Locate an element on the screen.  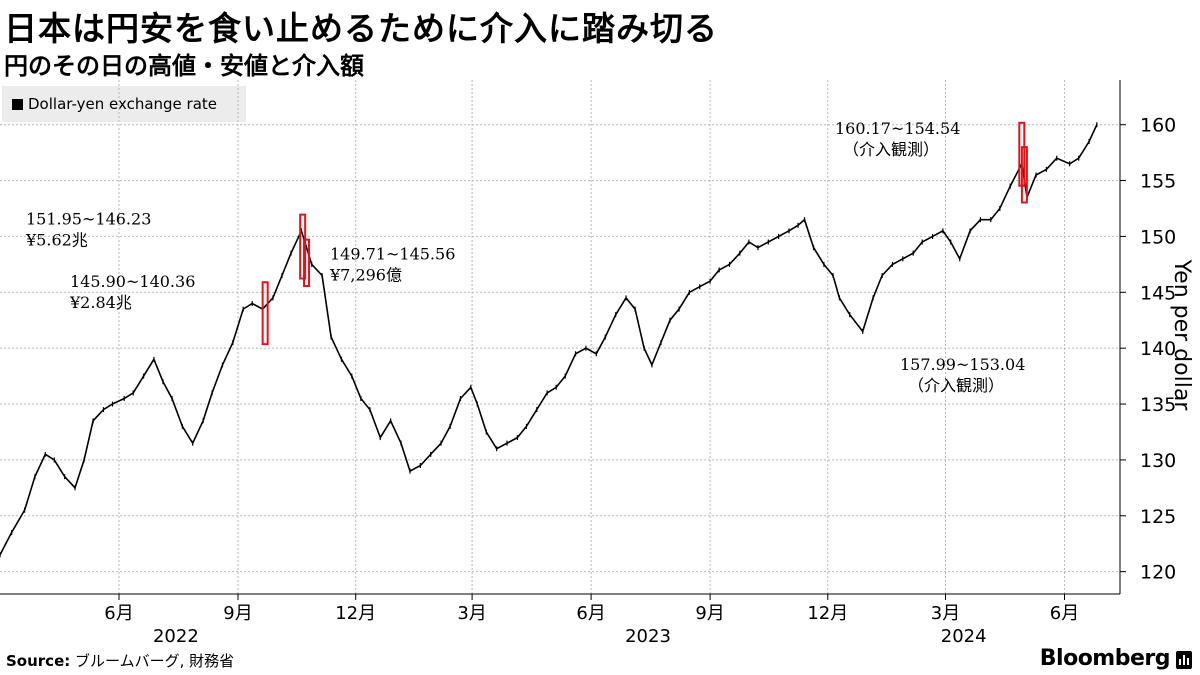
brand-logo: Bloomberg is located at coordinates (1105, 658).